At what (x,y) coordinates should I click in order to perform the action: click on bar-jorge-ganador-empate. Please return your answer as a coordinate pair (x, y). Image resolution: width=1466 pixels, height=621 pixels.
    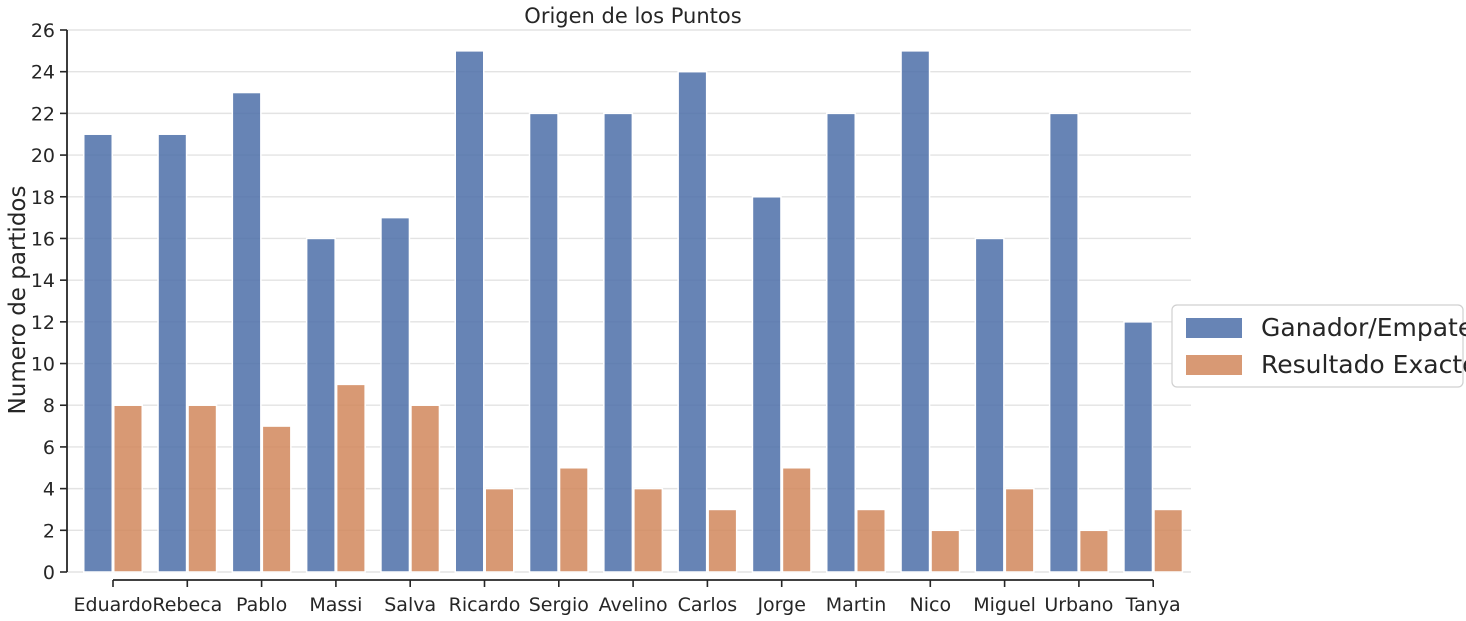
    Looking at the image, I should click on (766, 384).